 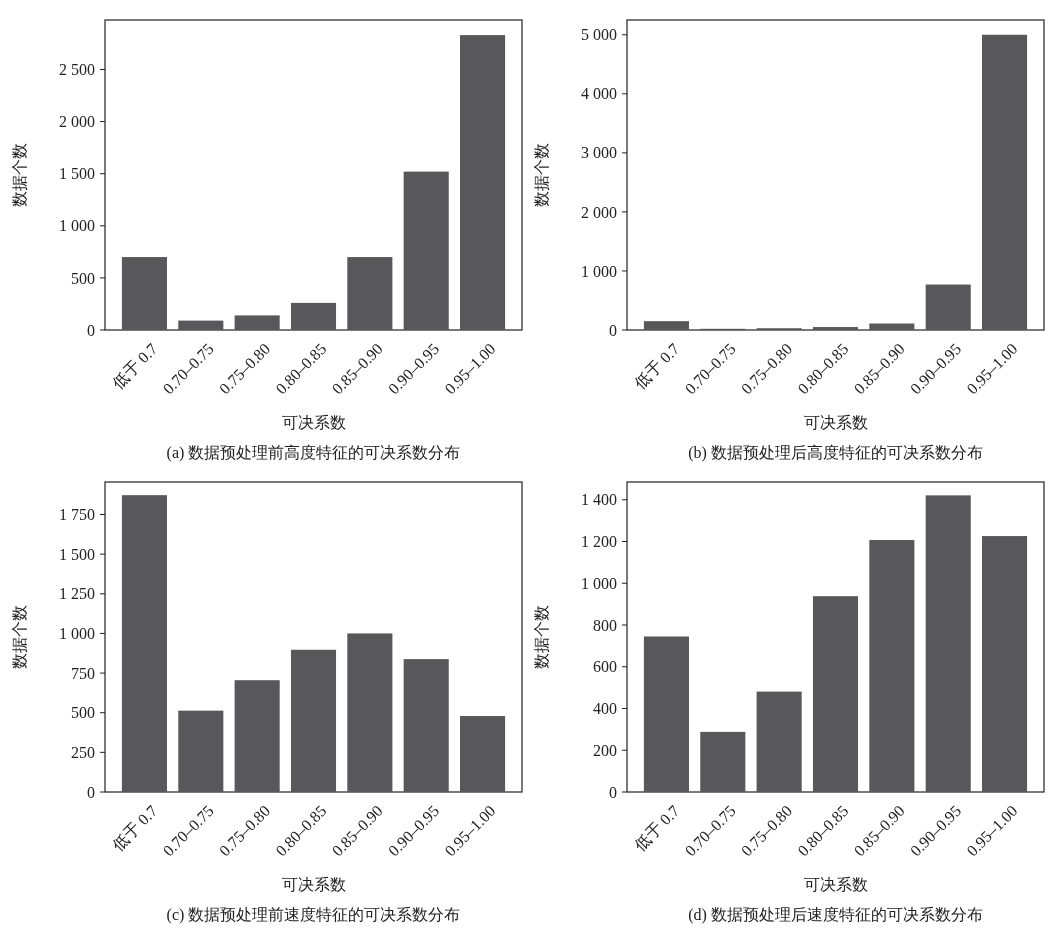 I want to click on y-tick-label: 3 000, so click(x=599, y=153).